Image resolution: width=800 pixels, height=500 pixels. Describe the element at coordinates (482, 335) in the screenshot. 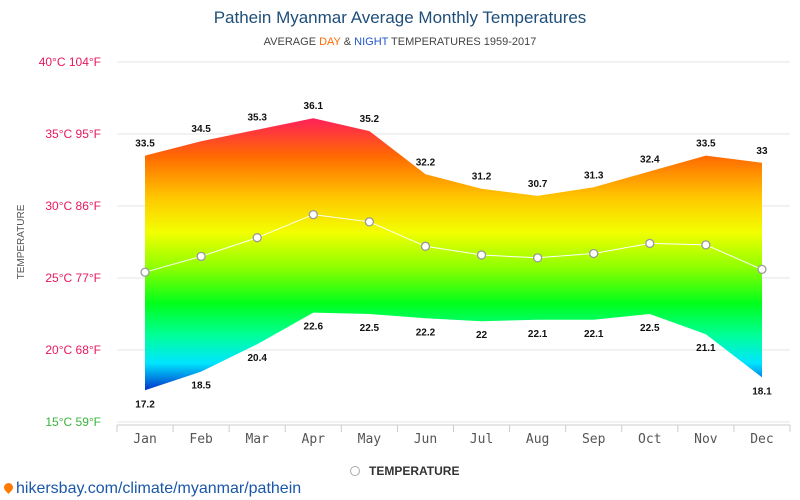

I see `night-value-label: 22` at that location.